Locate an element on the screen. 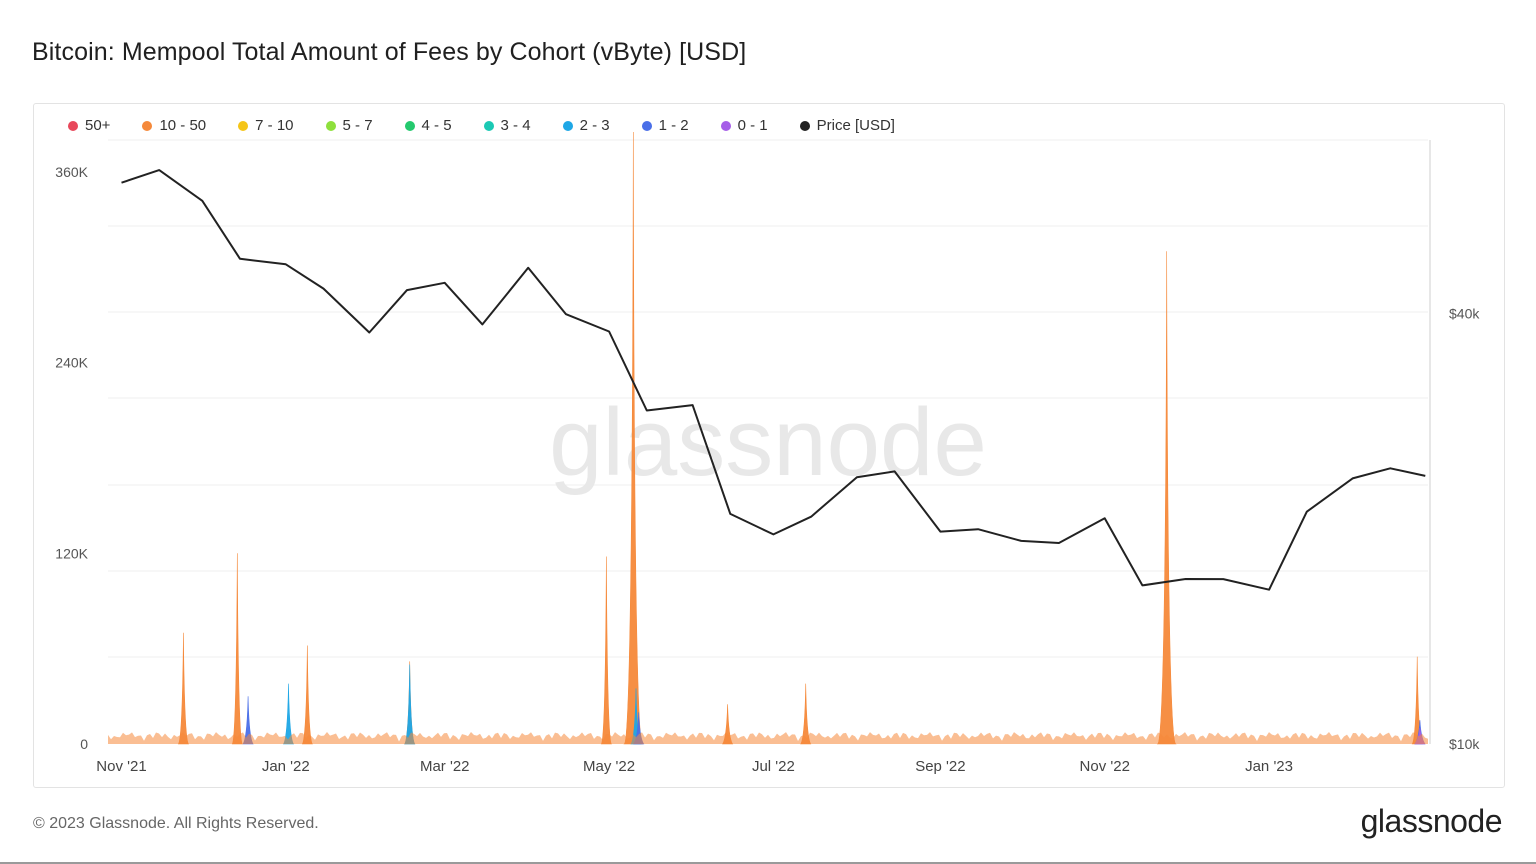 The height and width of the screenshot is (864, 1536). legend-item-0-1: 0 - 1 is located at coordinates (744, 125).